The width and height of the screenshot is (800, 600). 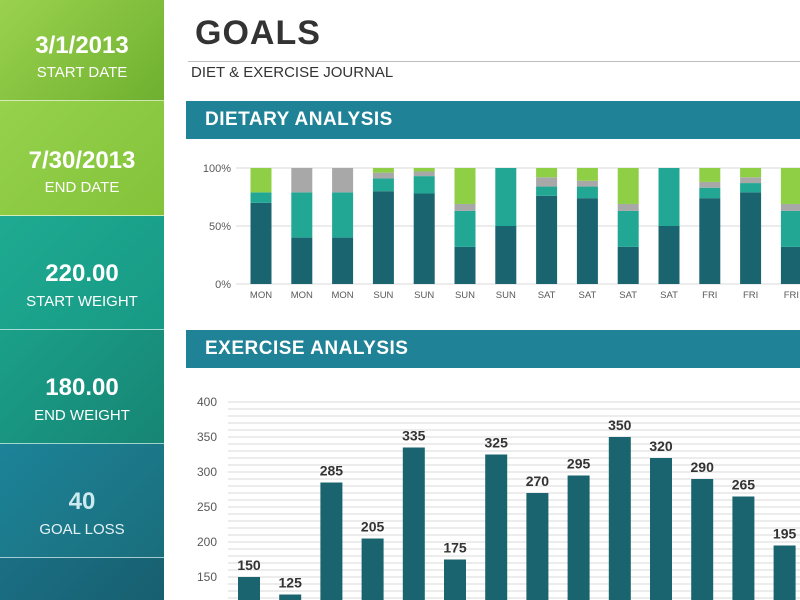 What do you see at coordinates (82, 415) in the screenshot?
I see `end-weight-label: END WEIGHT` at bounding box center [82, 415].